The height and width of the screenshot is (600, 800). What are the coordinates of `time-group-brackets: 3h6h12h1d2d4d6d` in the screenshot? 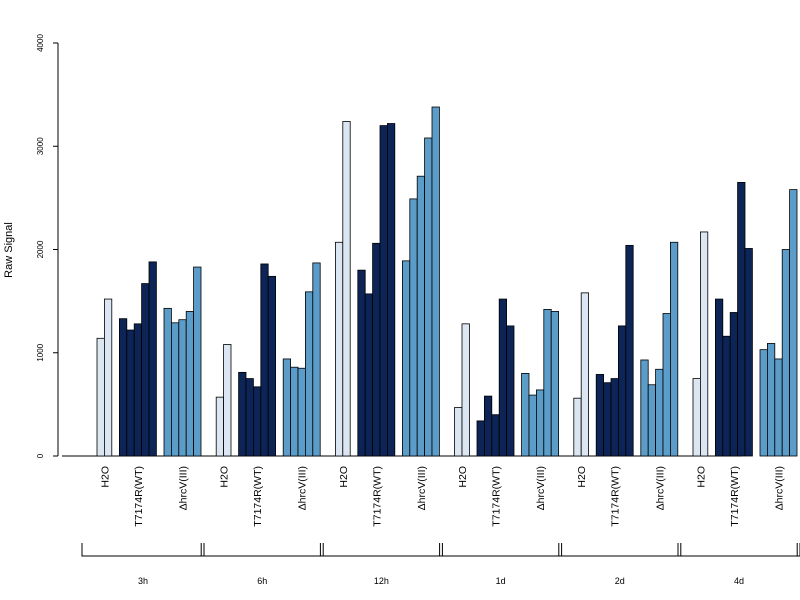 It's located at (440, 564).